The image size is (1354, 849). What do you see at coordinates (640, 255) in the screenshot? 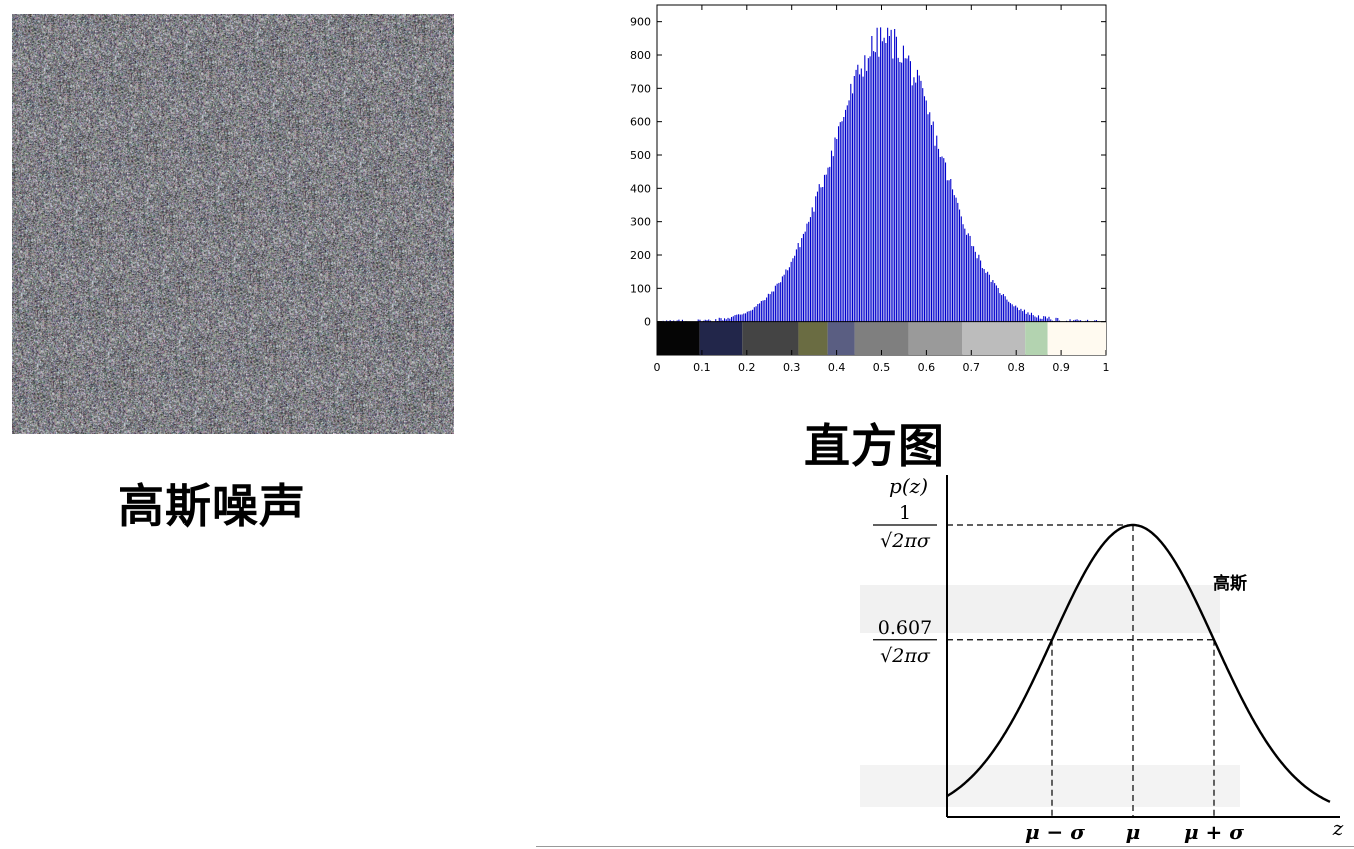
I see `y-tick-label: 200` at bounding box center [640, 255].